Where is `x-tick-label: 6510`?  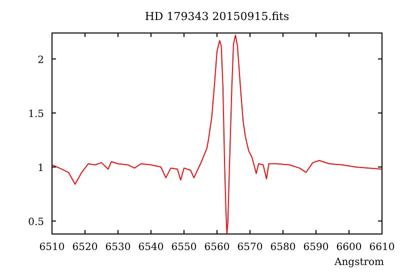
x-tick-label: 6510 is located at coordinates (52, 247).